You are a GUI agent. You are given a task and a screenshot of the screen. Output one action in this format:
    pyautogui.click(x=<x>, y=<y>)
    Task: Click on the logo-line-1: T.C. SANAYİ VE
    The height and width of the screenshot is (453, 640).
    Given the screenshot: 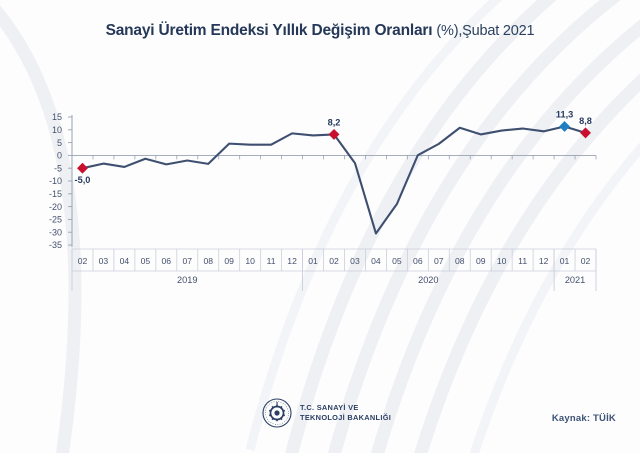 What is the action you would take?
    pyautogui.click(x=329, y=408)
    